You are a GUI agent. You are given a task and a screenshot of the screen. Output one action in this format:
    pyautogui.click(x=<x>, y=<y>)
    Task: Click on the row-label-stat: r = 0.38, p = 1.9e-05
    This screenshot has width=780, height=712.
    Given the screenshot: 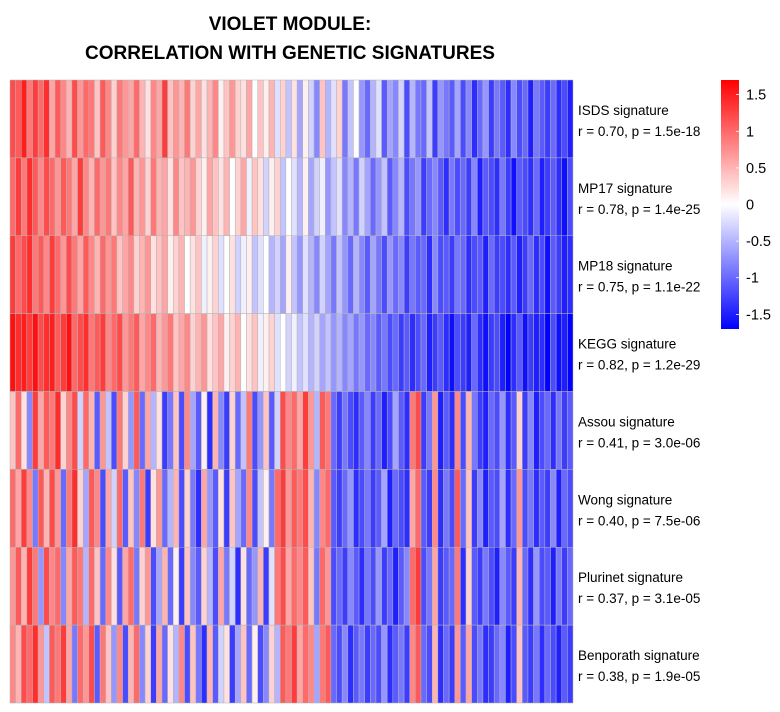 What is the action you would take?
    pyautogui.click(x=639, y=676)
    